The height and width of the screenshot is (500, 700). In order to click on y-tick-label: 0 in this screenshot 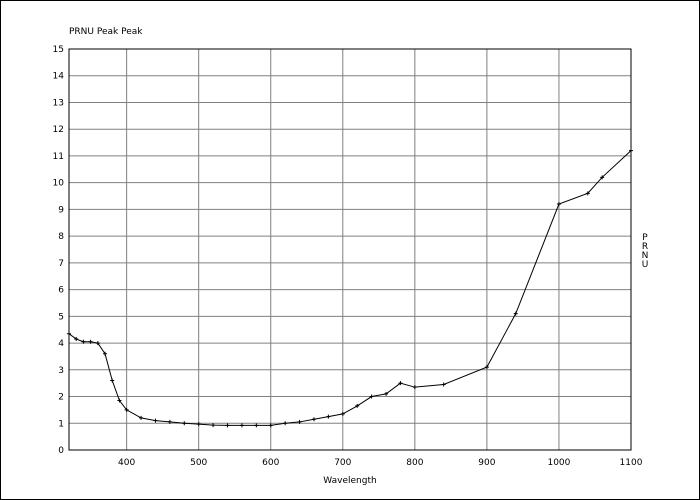, I will do `click(61, 451)`.